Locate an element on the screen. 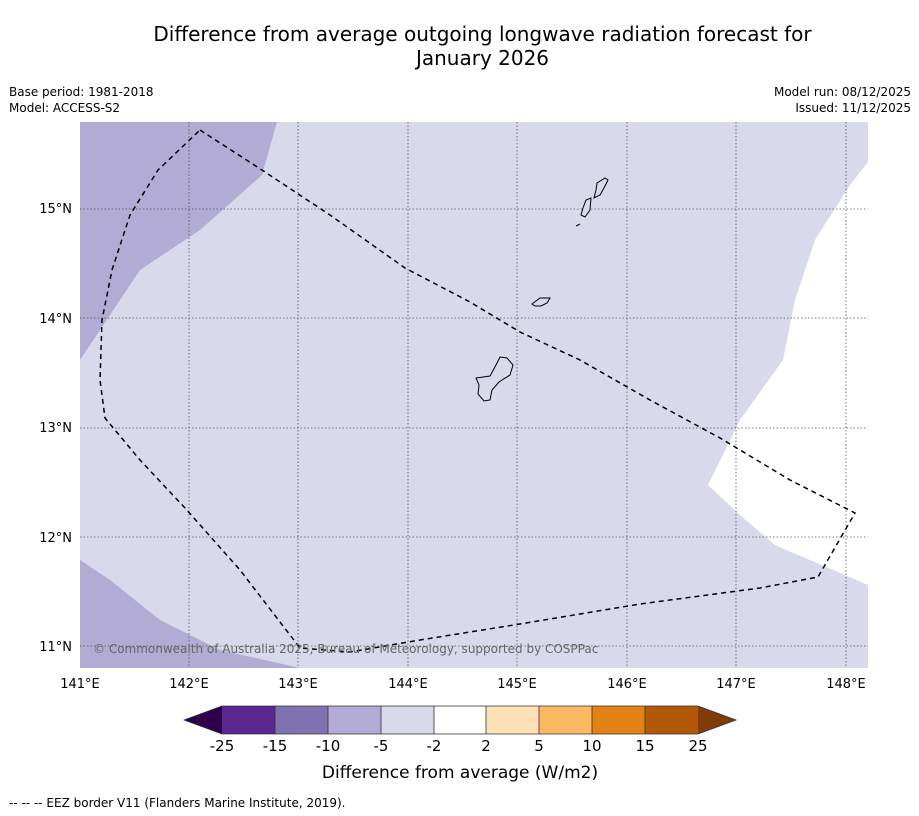  tick-2: 2 is located at coordinates (486, 746).